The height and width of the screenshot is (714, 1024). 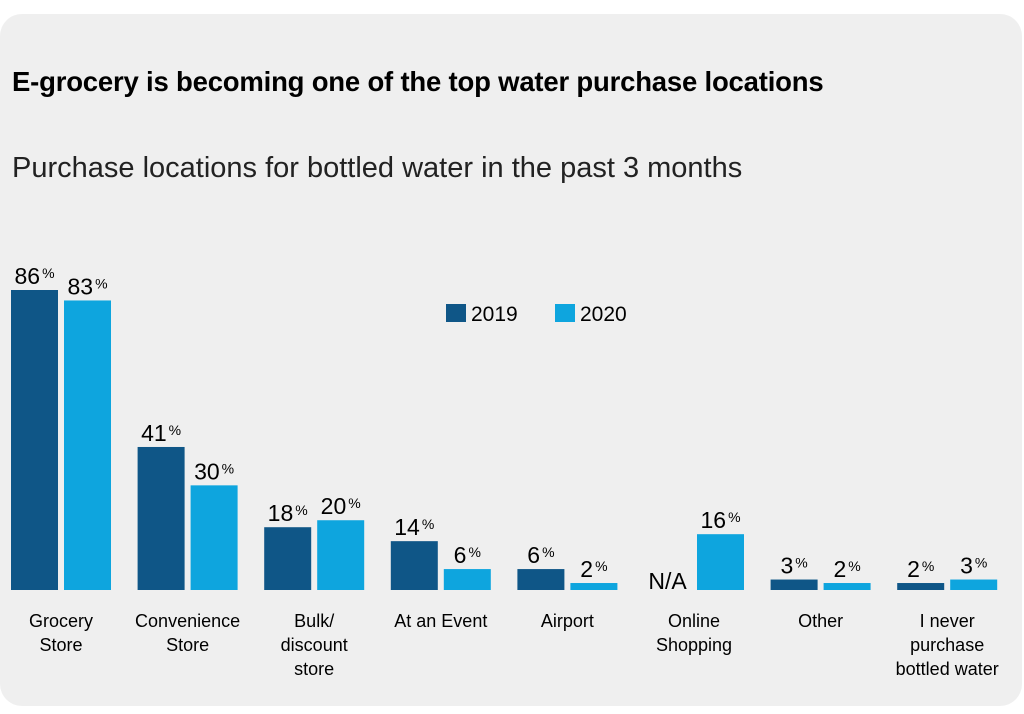 What do you see at coordinates (540, 555) in the screenshot?
I see `value-label-2019-4: 6%` at bounding box center [540, 555].